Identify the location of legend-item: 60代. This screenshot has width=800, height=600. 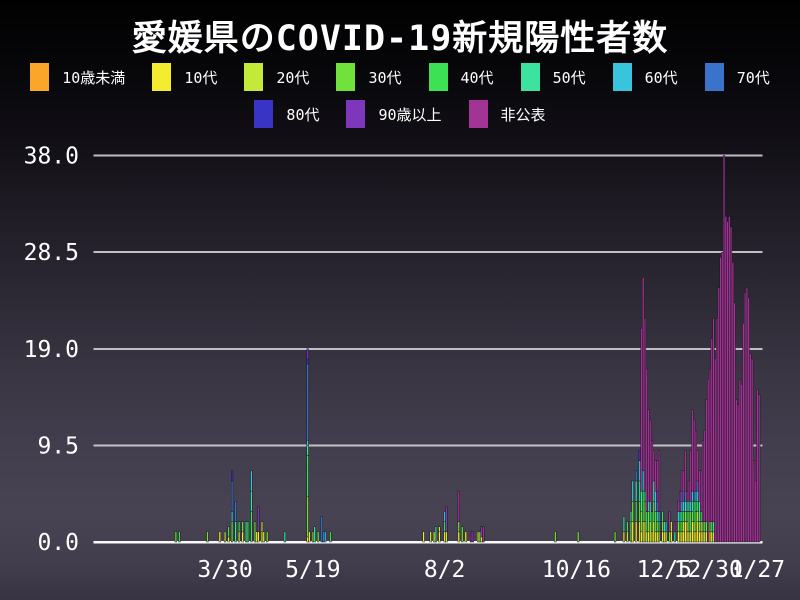
(645, 77).